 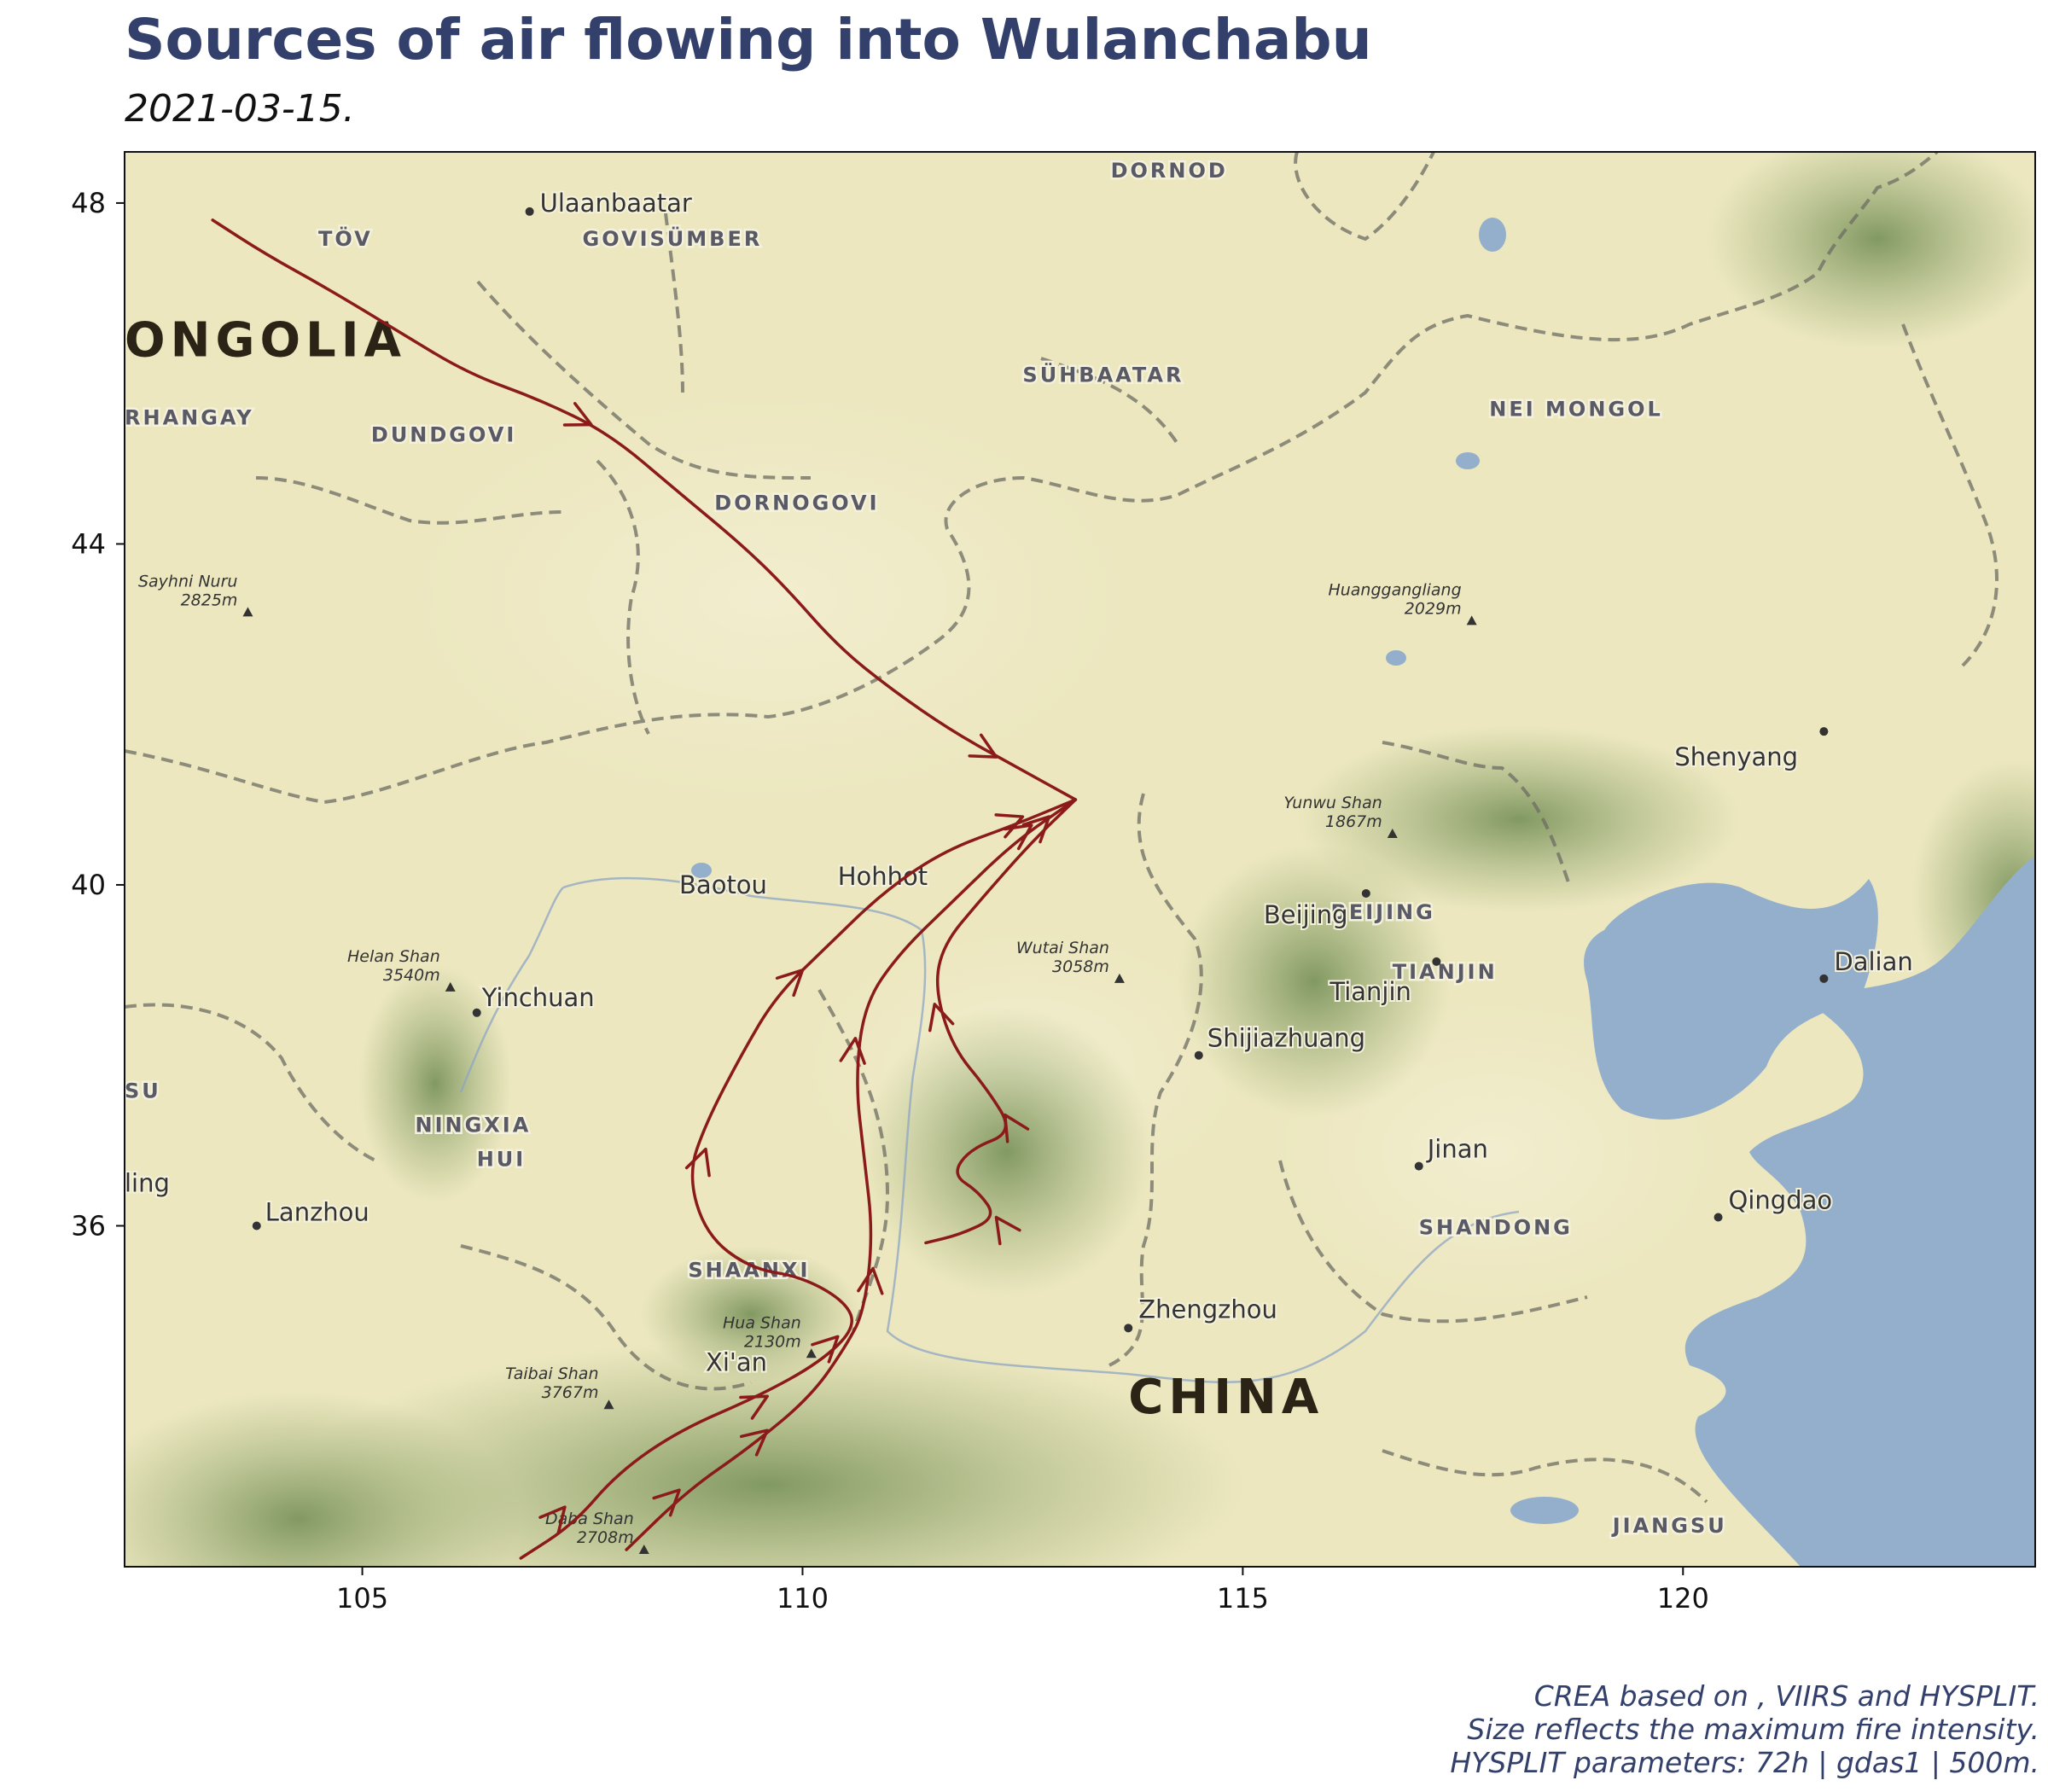 What do you see at coordinates (1169, 171) in the screenshot?
I see `province-label: DORNOD` at bounding box center [1169, 171].